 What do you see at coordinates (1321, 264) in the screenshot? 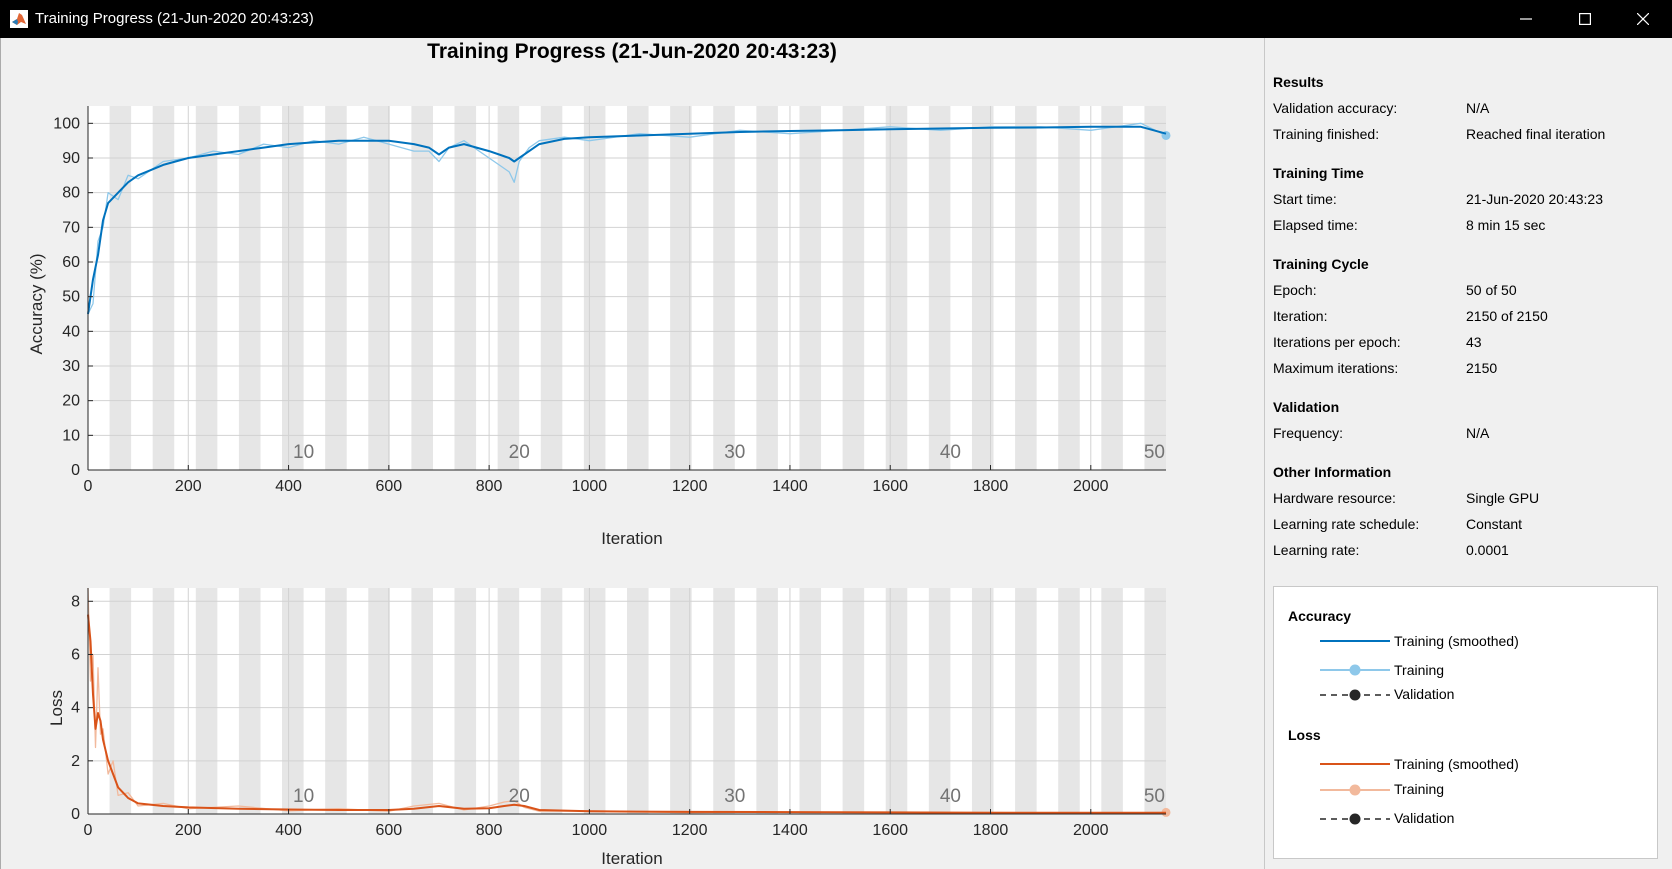
I see `training-cycle-heading: Training Cycle` at bounding box center [1321, 264].